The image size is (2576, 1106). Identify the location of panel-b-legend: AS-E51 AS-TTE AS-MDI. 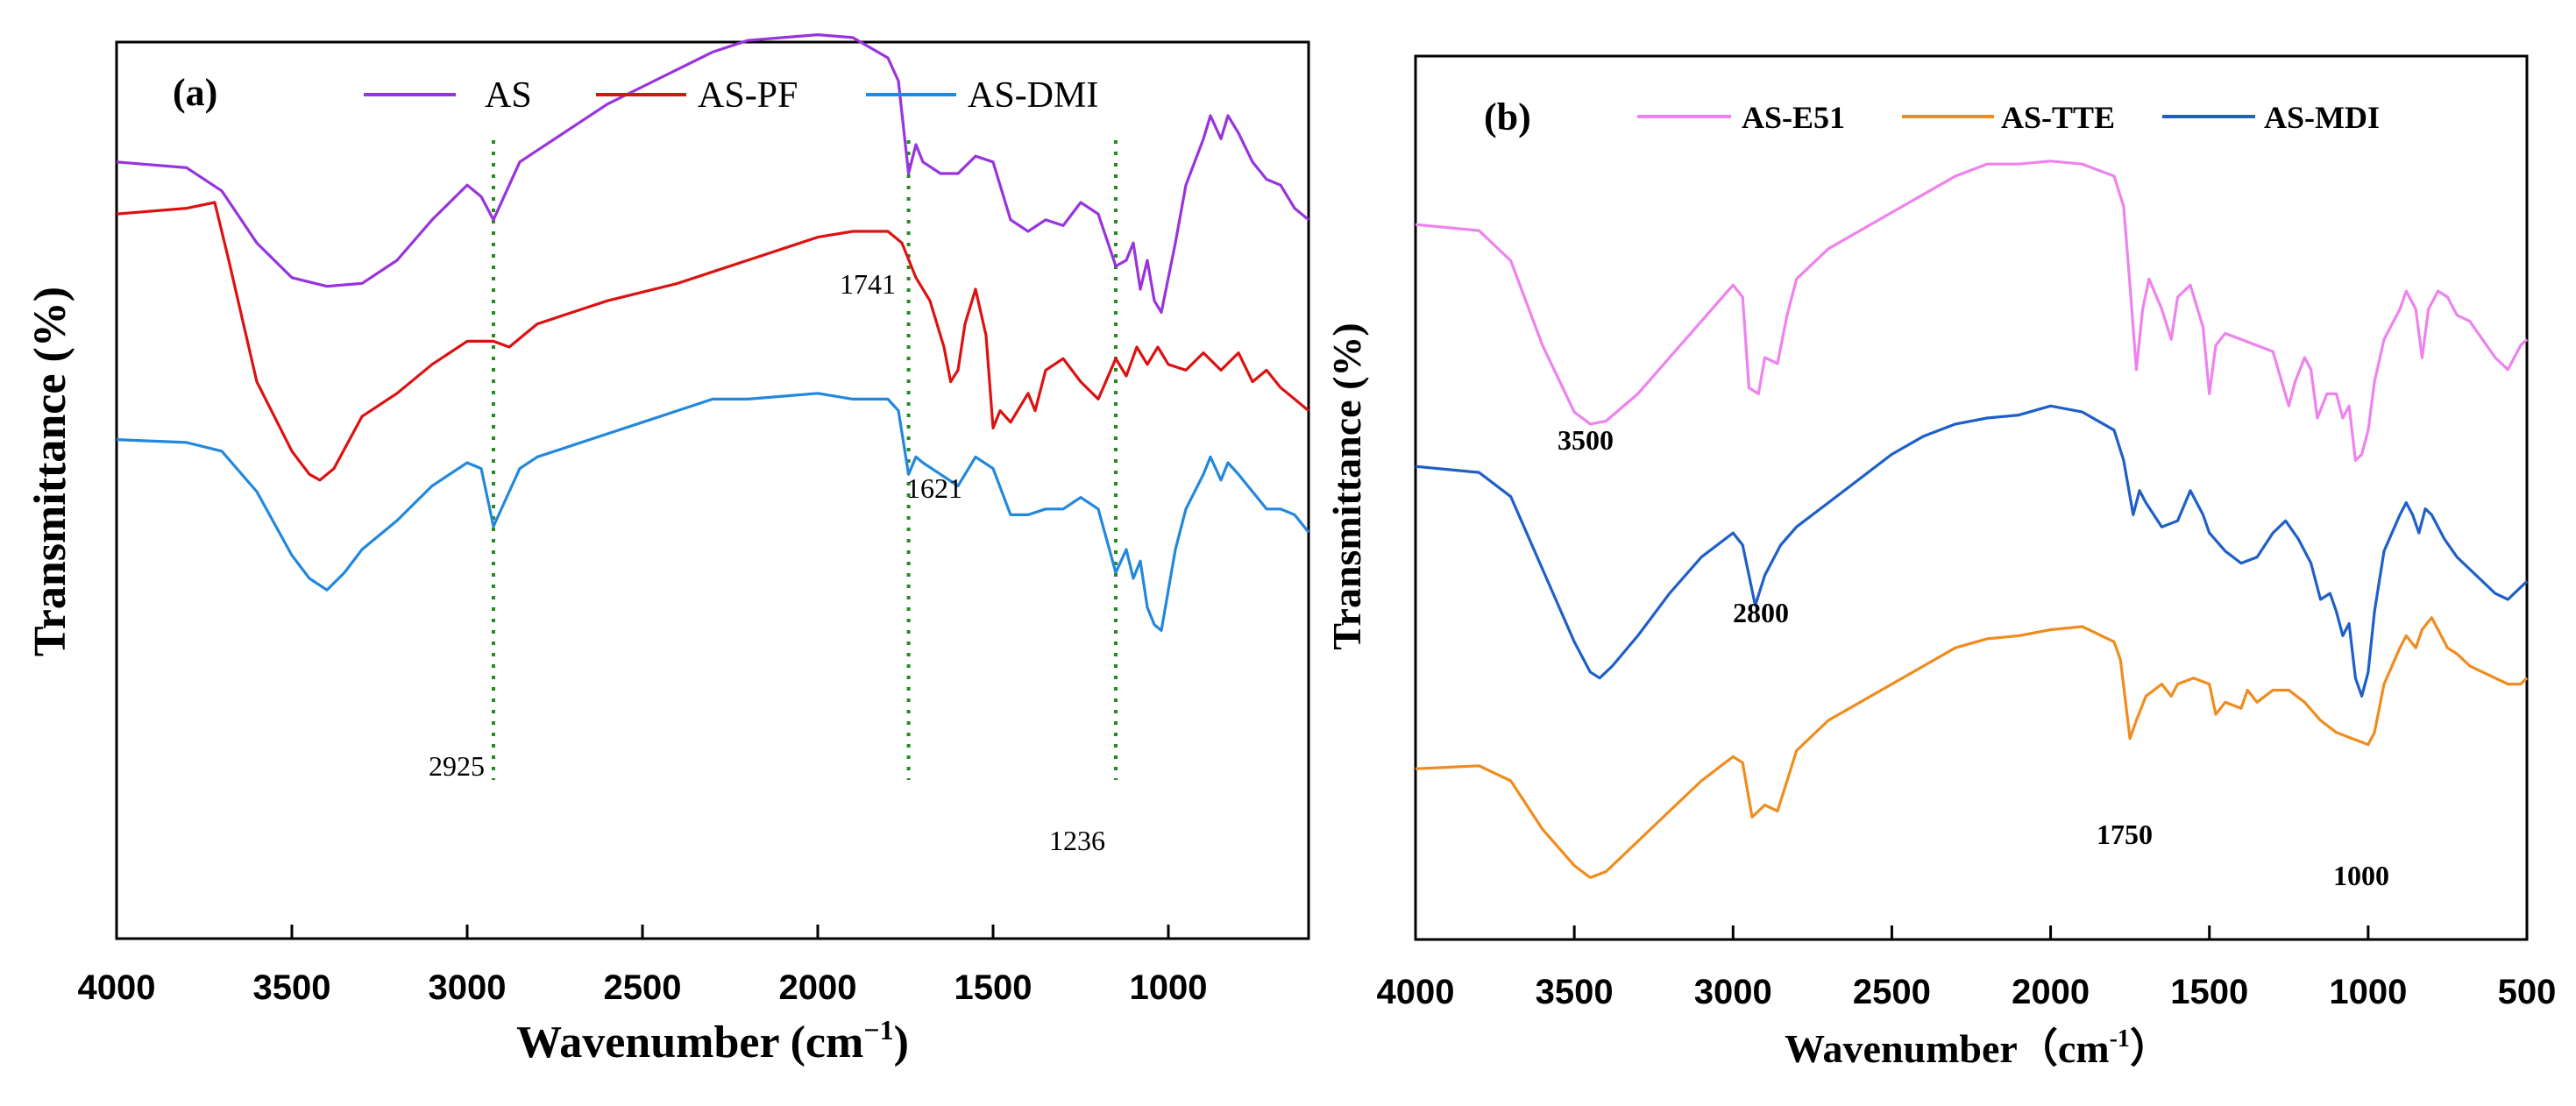
(2008, 117).